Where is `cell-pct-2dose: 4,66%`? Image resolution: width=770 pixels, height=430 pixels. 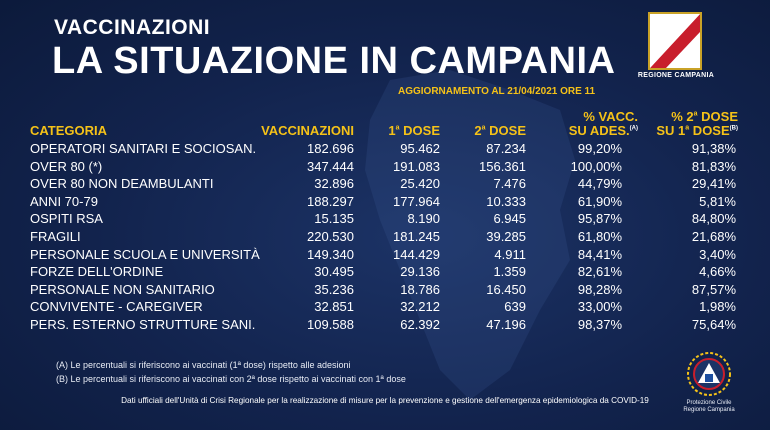
cell-pct-2dose: 4,66% is located at coordinates (717, 272).